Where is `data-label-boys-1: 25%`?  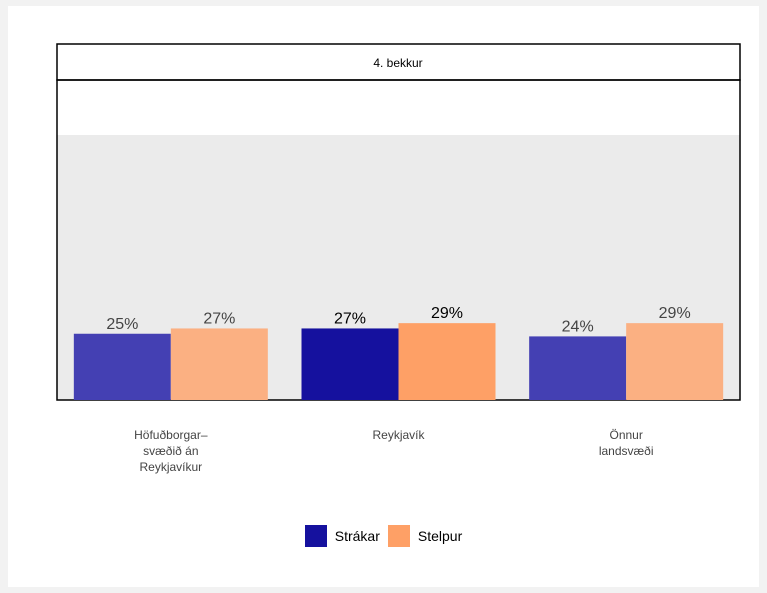
data-label-boys-1: 25% is located at coordinates (122, 324).